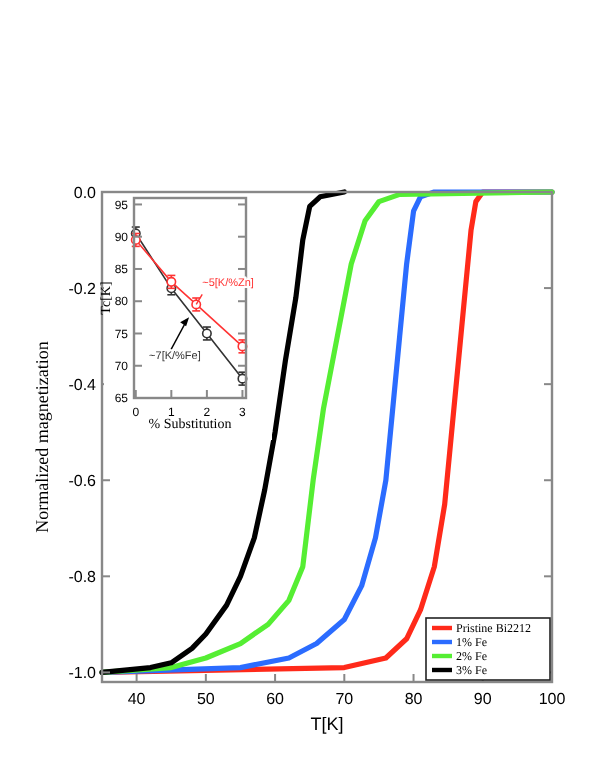 The height and width of the screenshot is (770, 596). What do you see at coordinates (345, 699) in the screenshot?
I see `x-tick-label: 70` at bounding box center [345, 699].